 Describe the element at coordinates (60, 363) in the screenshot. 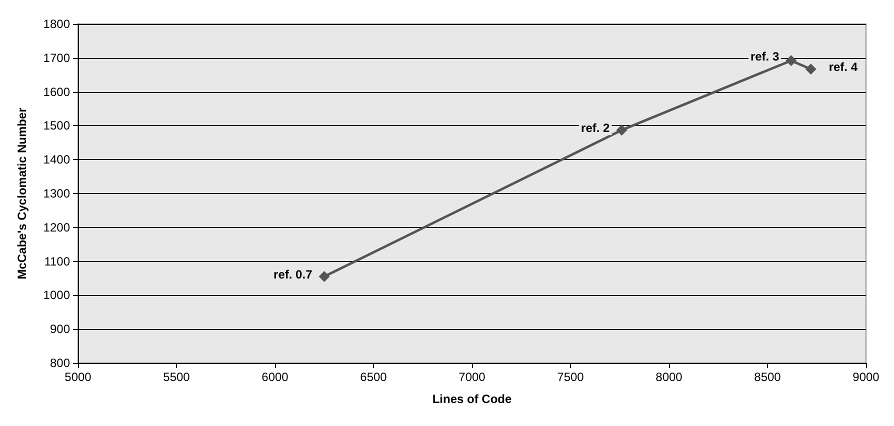

I see `y-tick-label: 800` at that location.